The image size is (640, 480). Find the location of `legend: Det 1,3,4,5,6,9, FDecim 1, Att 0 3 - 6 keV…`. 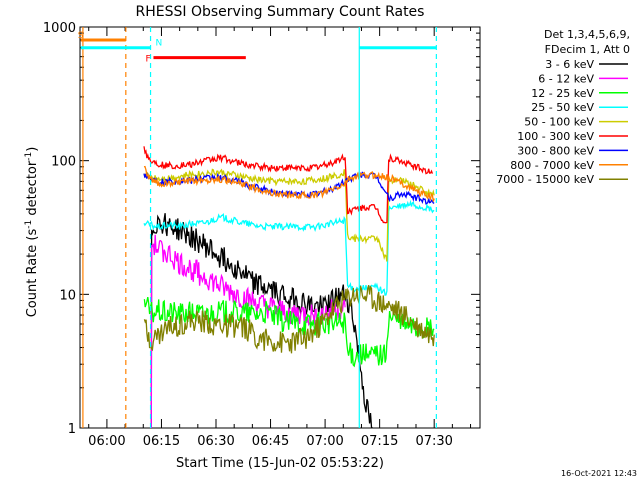

legend: Det 1,3,4,5,6,9, FDecim 1, Att 0 3 - 6 keV… is located at coordinates (563, 107).